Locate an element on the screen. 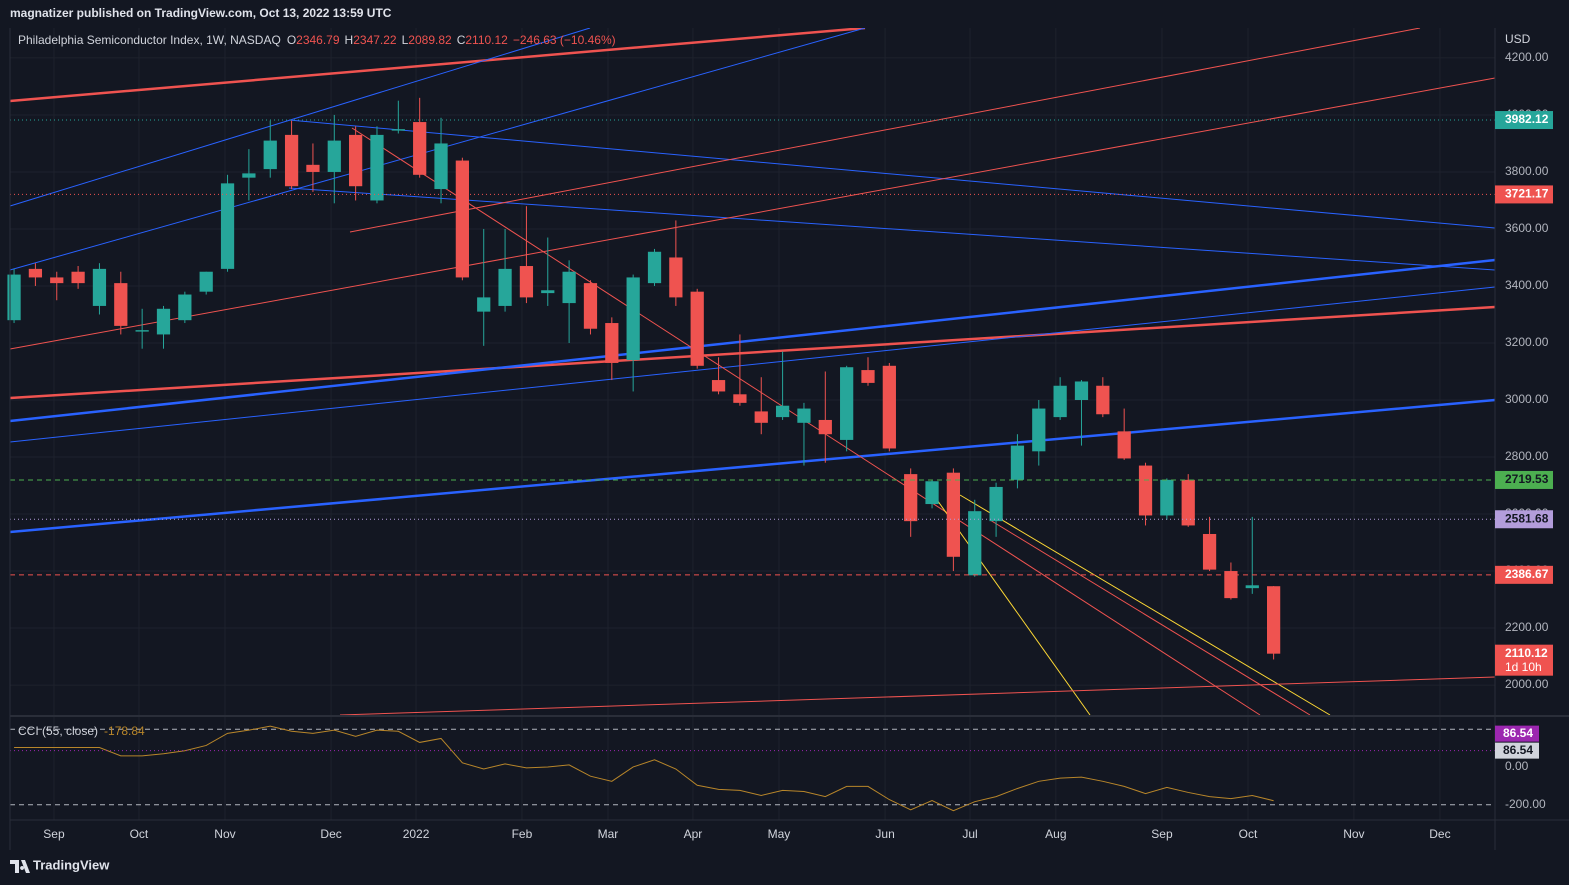  y-tick-label: 3400.00 is located at coordinates (1527, 285).